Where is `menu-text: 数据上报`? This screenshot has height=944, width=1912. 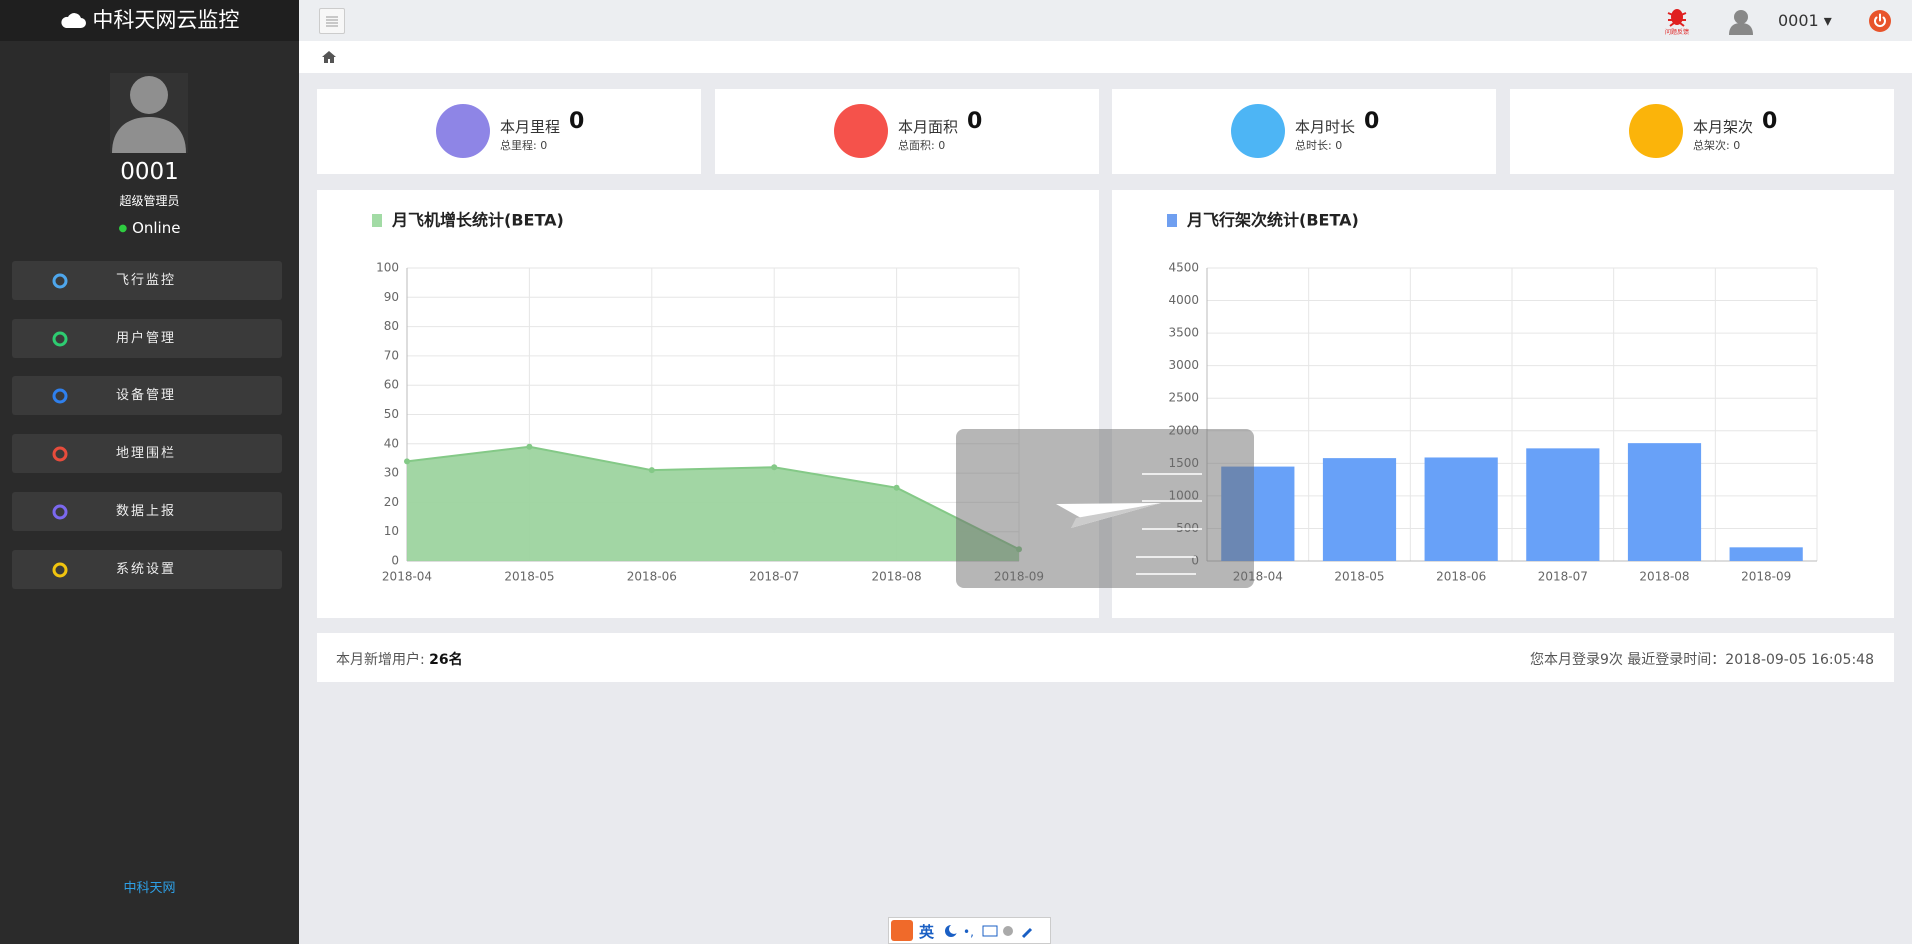
menu-text: 数据上报 is located at coordinates (146, 511).